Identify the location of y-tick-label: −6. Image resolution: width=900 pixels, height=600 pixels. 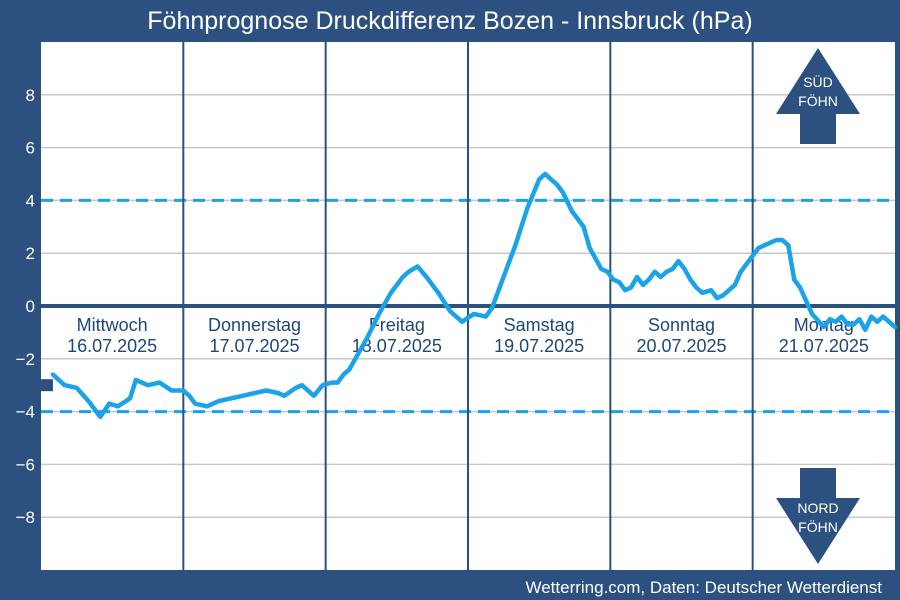
(25, 464).